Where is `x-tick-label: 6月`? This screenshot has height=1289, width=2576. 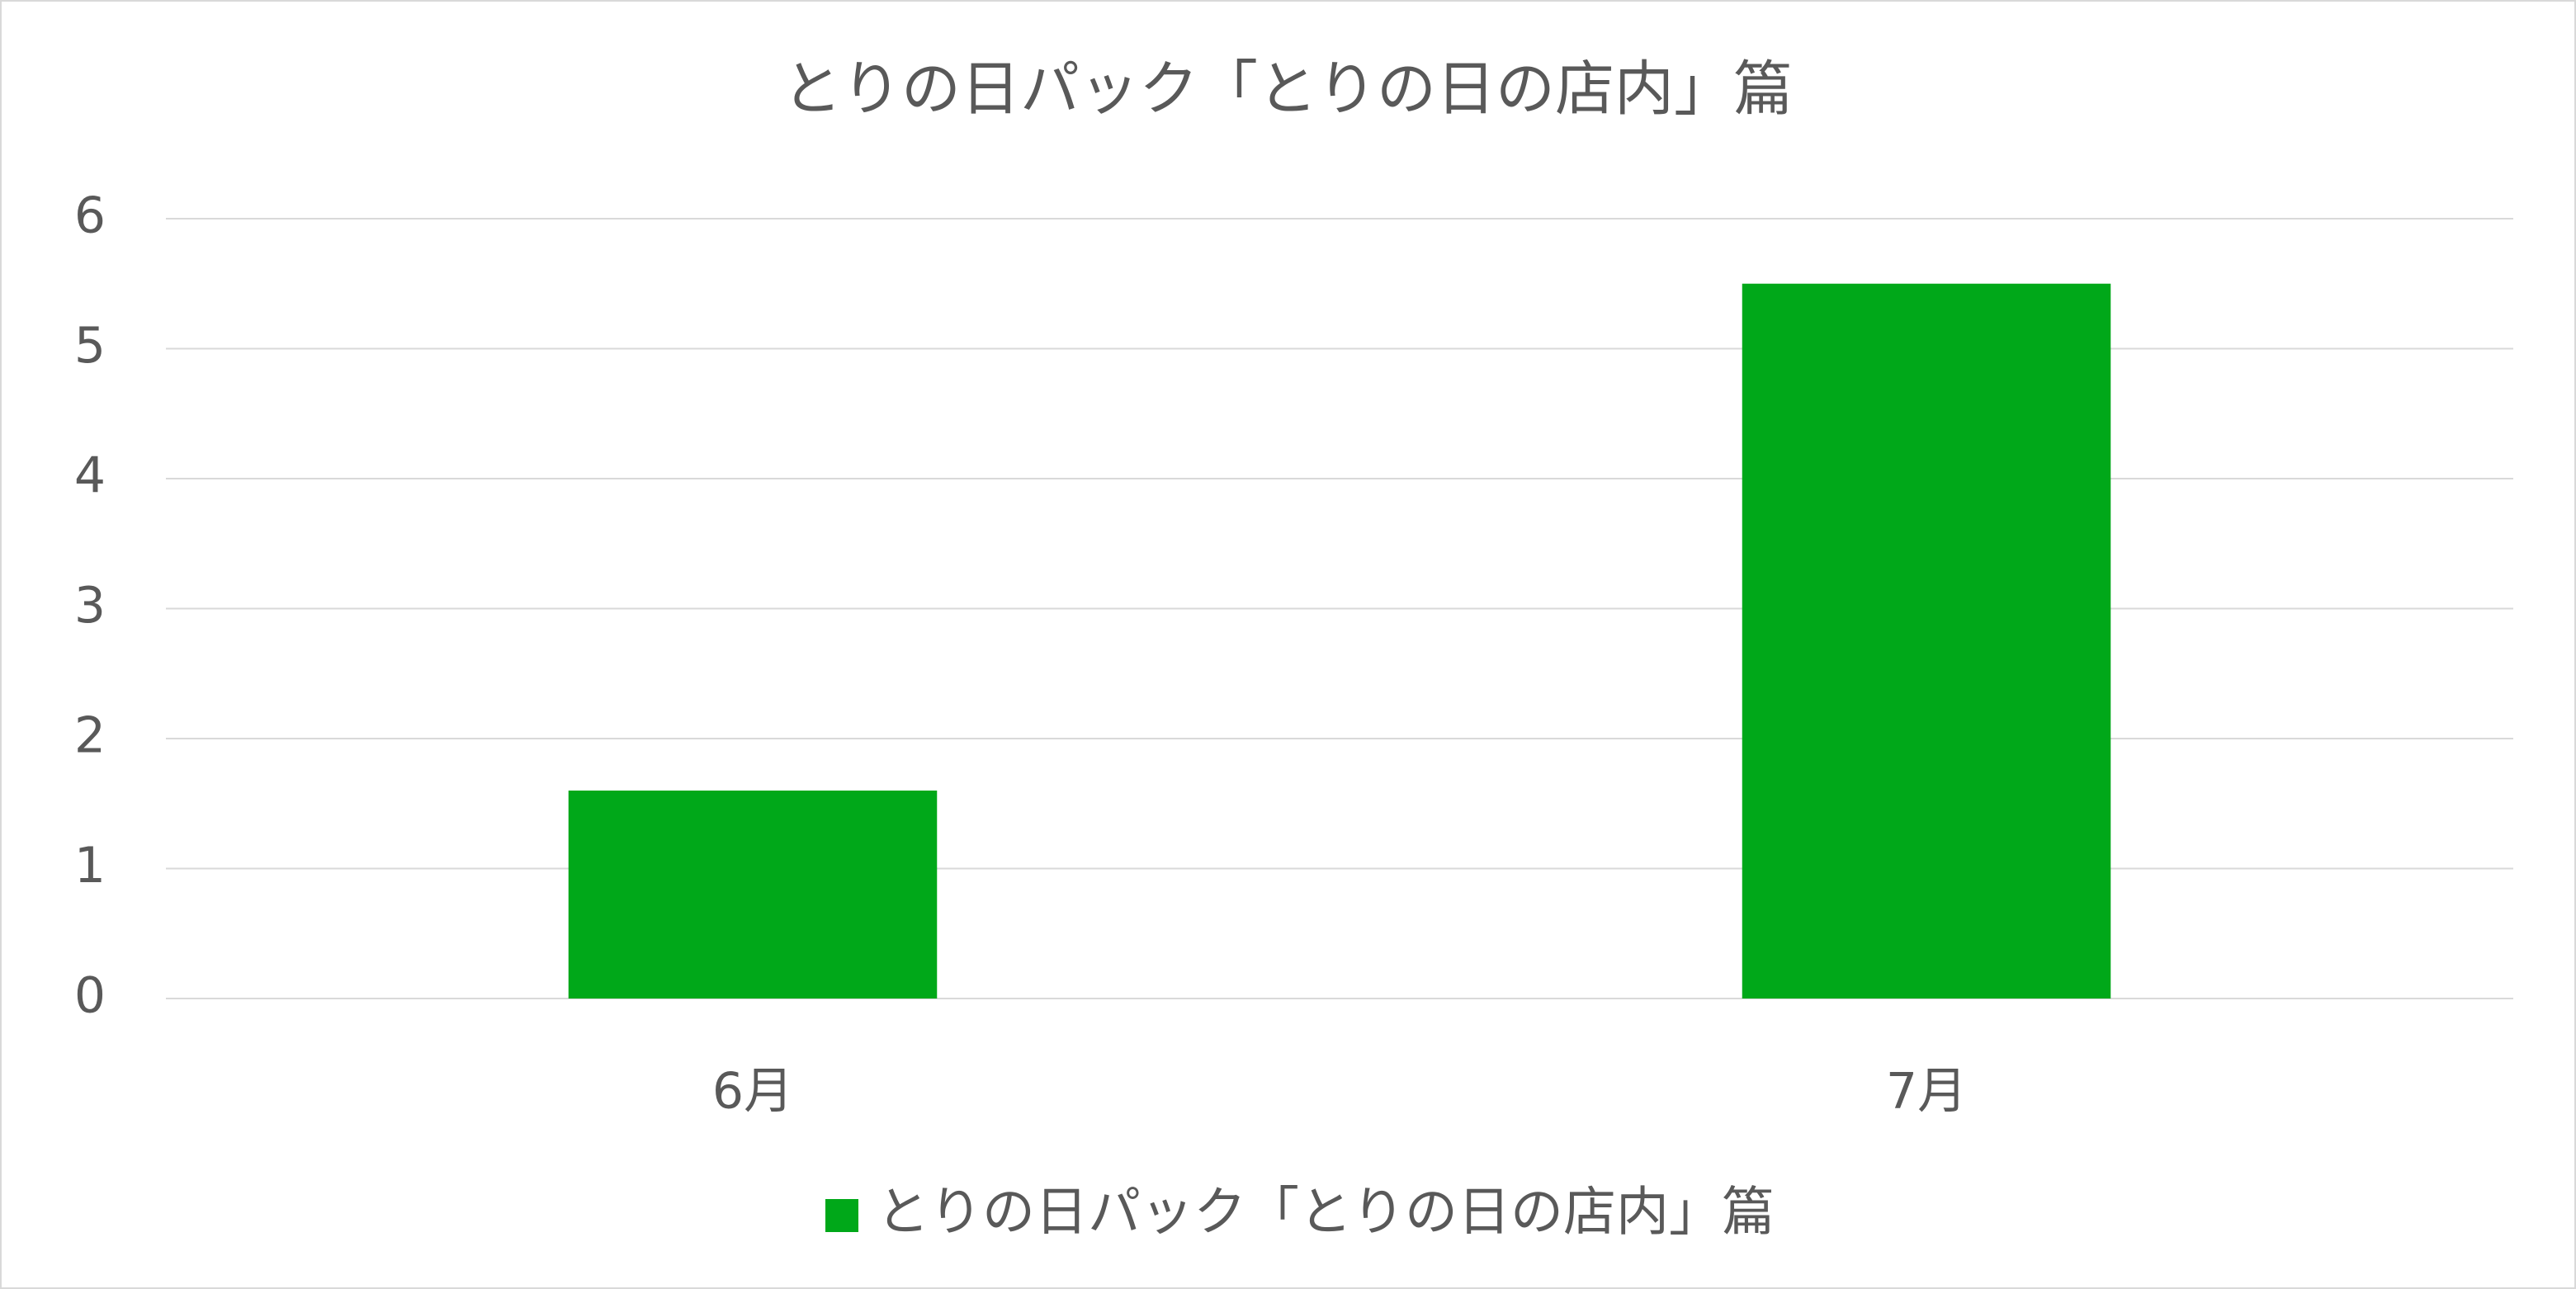
x-tick-label: 6月 is located at coordinates (752, 1092).